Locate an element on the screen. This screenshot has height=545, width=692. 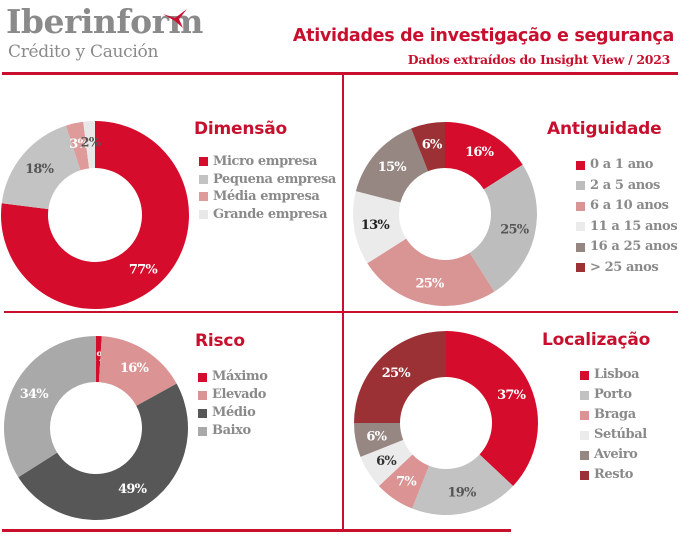
legend-label: 0 a 1 ano is located at coordinates (622, 164).